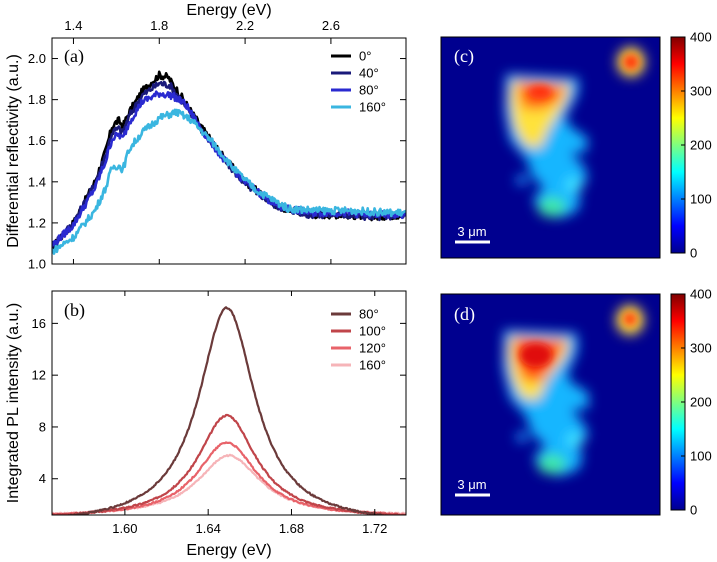 Image resolution: width=717 pixels, height=562 pixels. Describe the element at coordinates (372, 365) in the screenshot. I see `legend-b-label-160: 160°` at that location.